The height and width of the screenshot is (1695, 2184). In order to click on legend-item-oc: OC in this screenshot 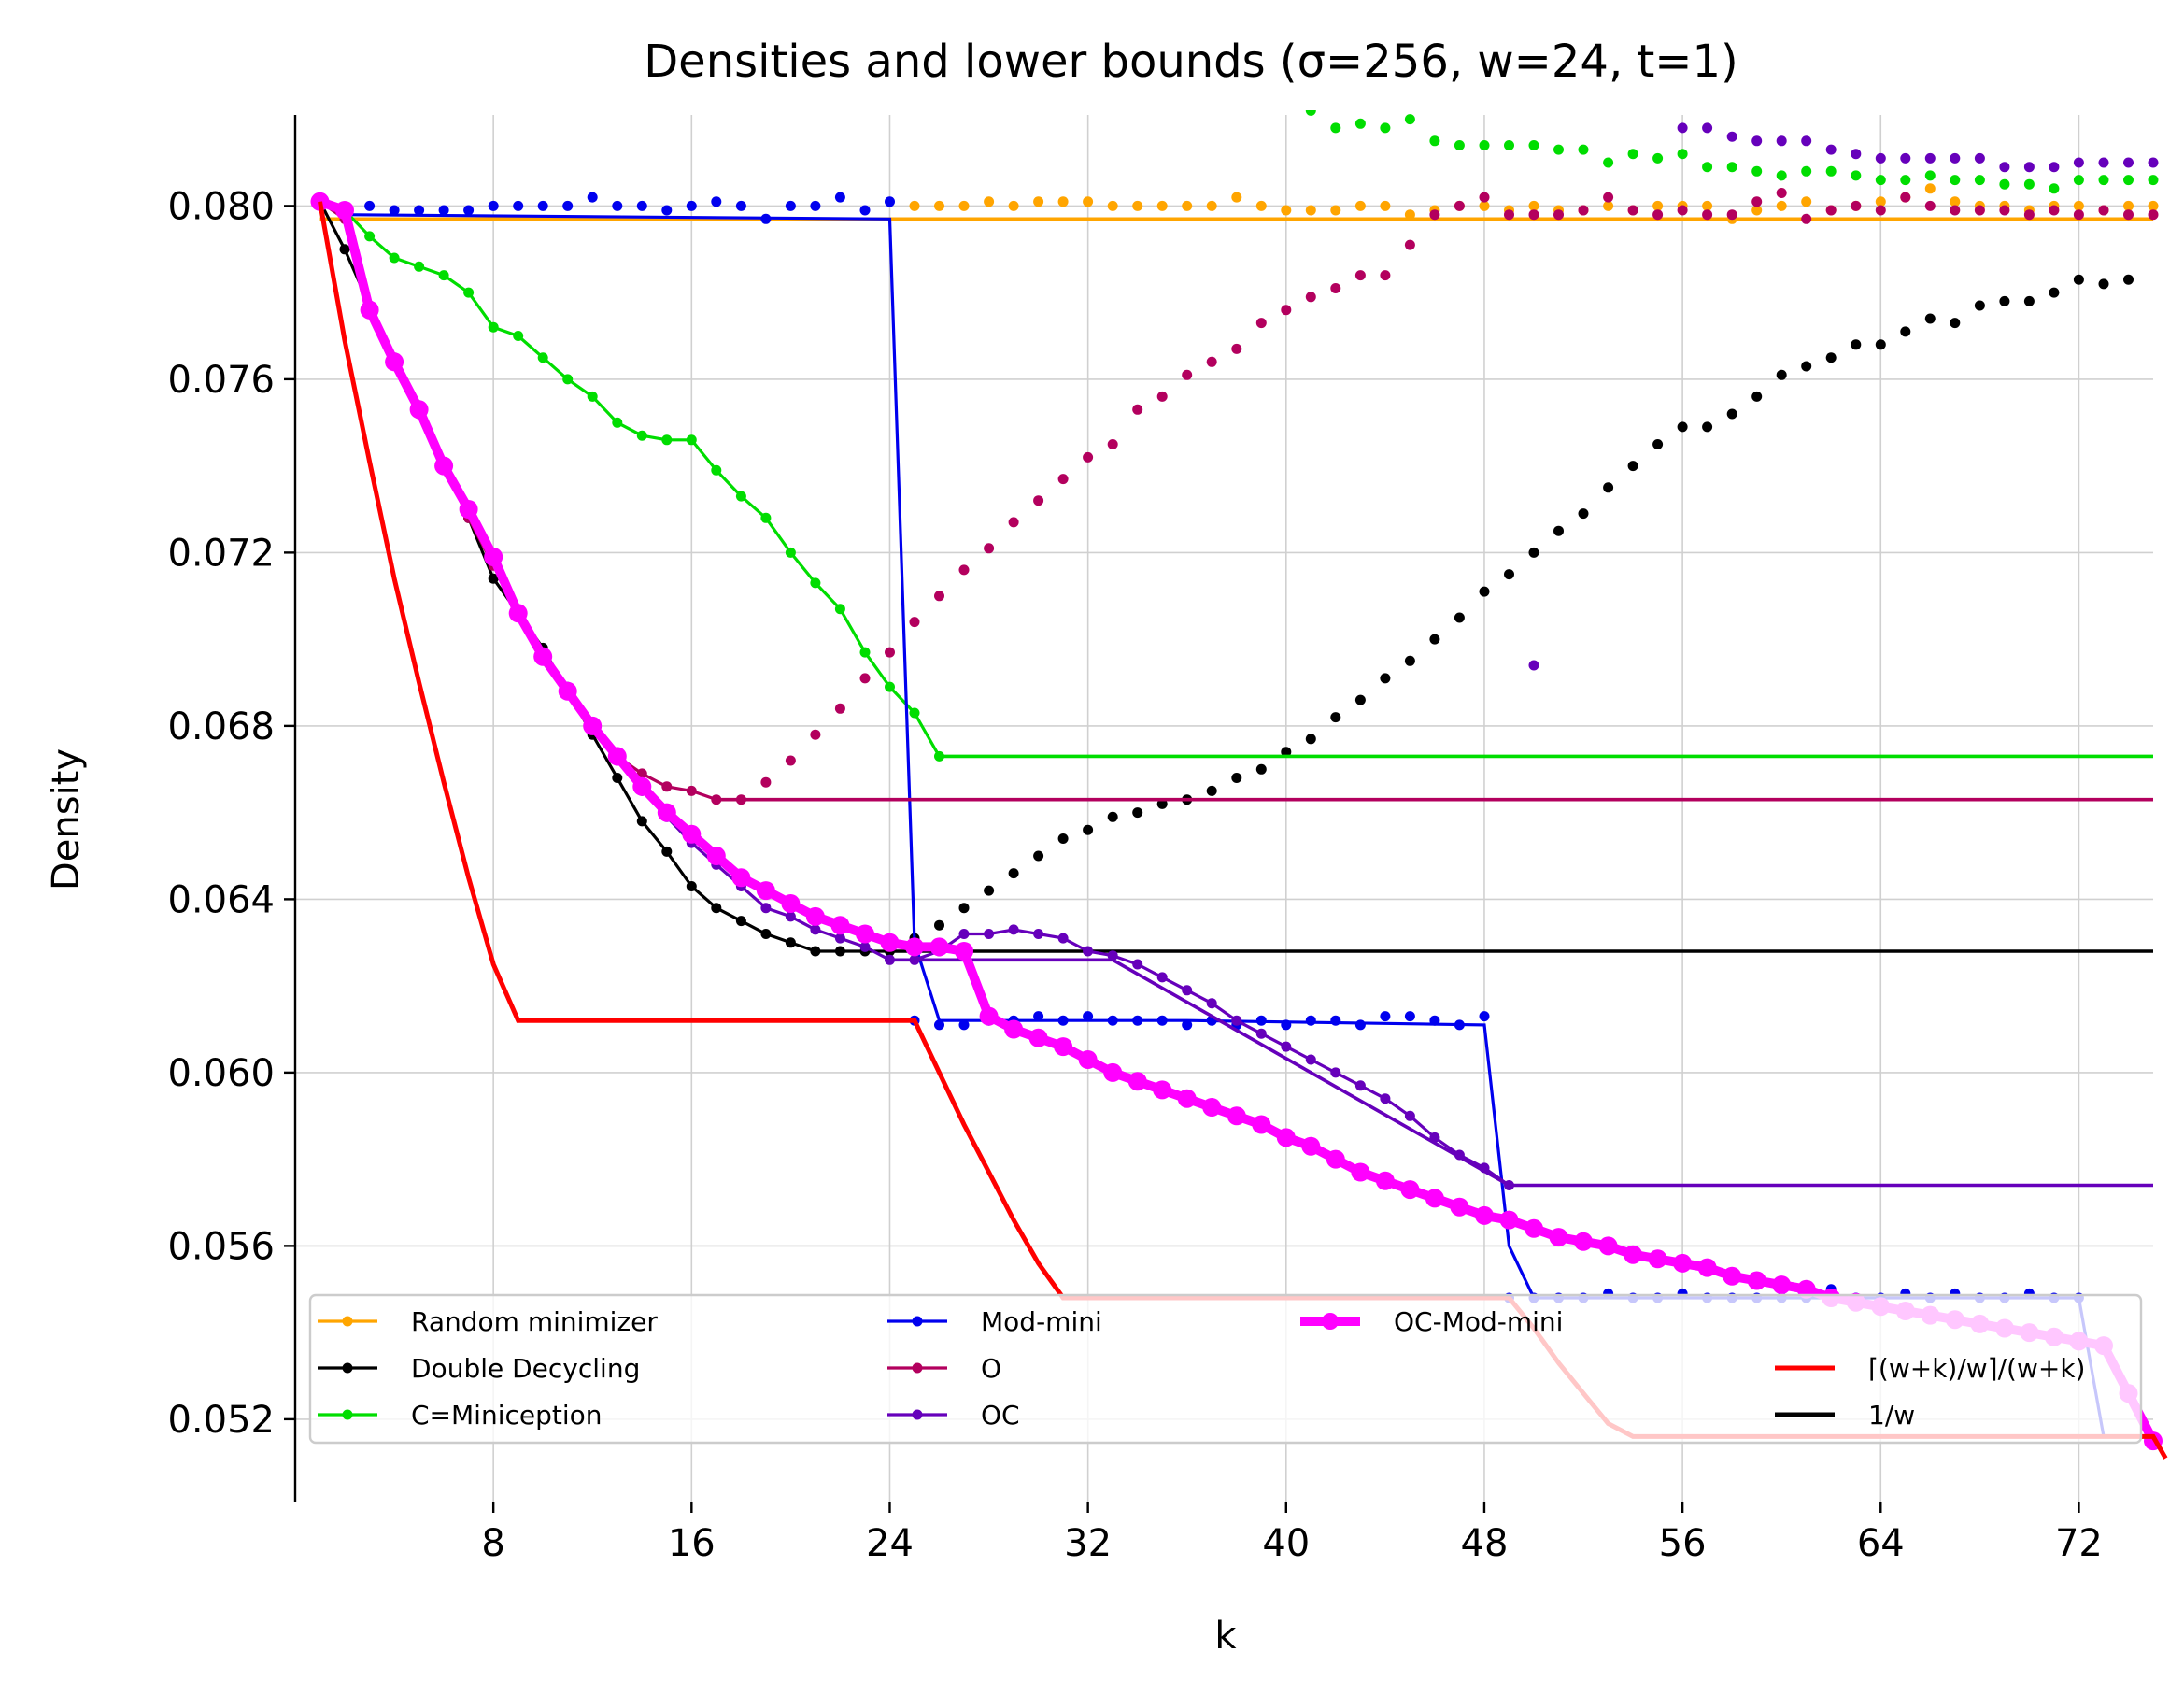, I will do `click(953, 1415)`.